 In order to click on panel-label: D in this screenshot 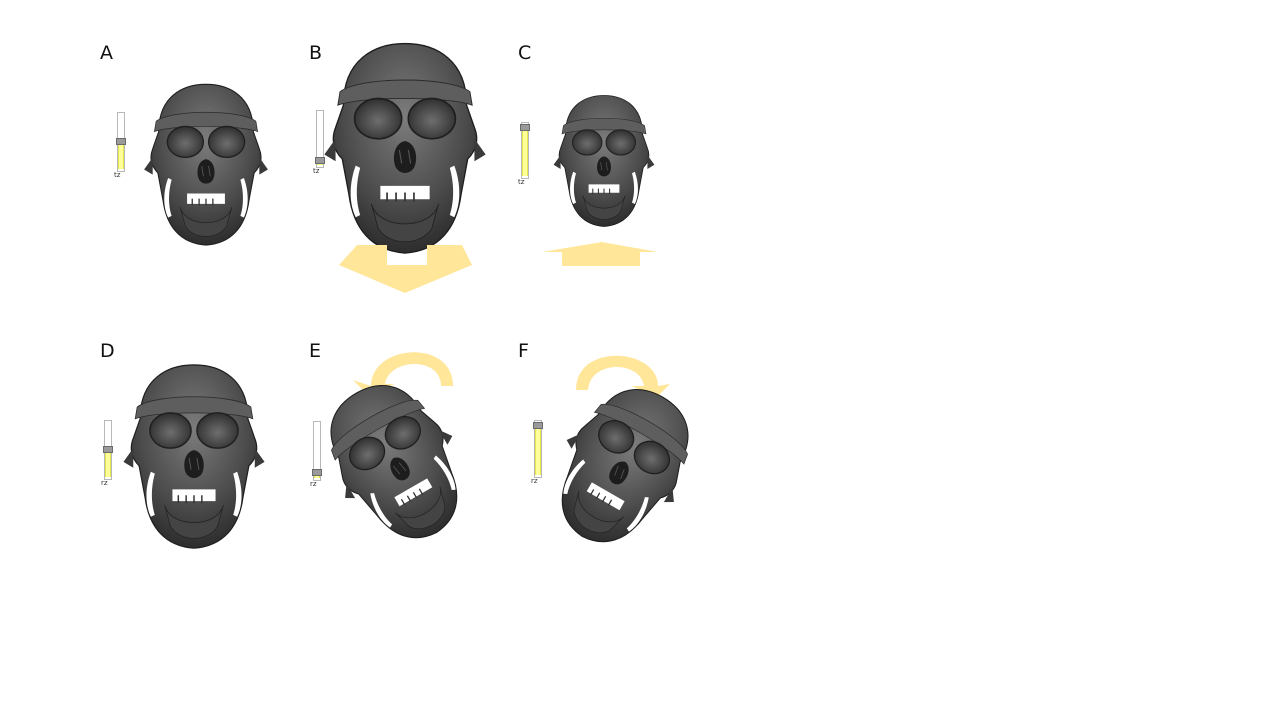, I will do `click(107, 351)`.